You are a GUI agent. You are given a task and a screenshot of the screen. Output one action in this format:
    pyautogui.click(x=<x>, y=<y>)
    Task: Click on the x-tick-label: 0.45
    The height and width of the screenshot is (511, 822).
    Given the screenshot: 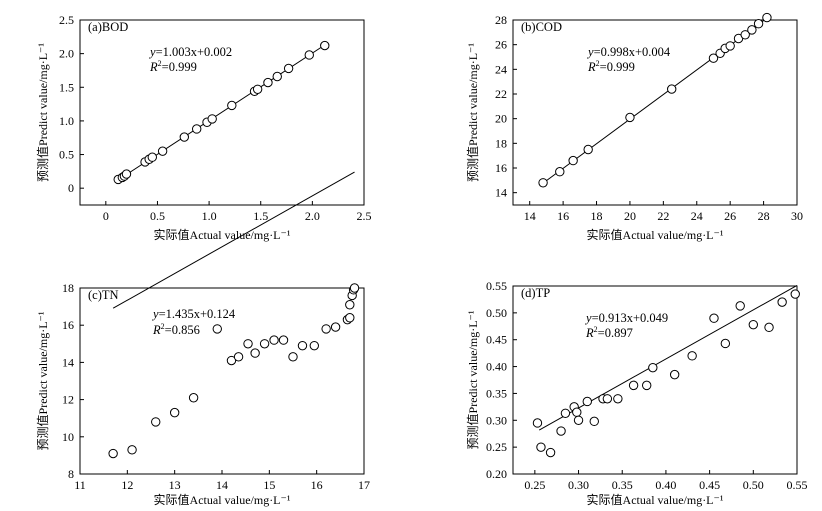 What is the action you would take?
    pyautogui.click(x=709, y=485)
    